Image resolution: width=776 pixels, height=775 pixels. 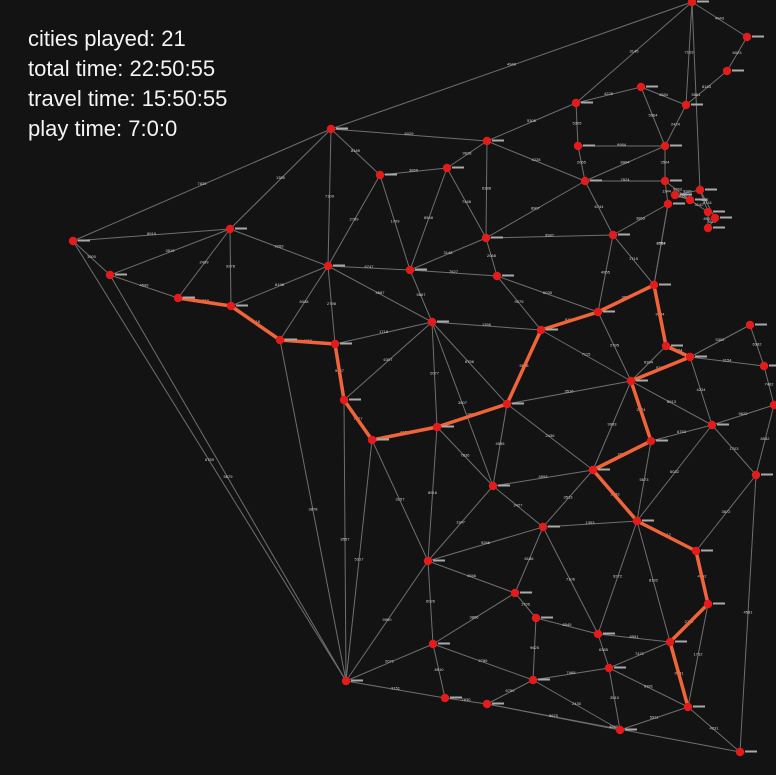 What do you see at coordinates (675, 471) in the screenshot?
I see `road-distance-label: 6032` at bounding box center [675, 471].